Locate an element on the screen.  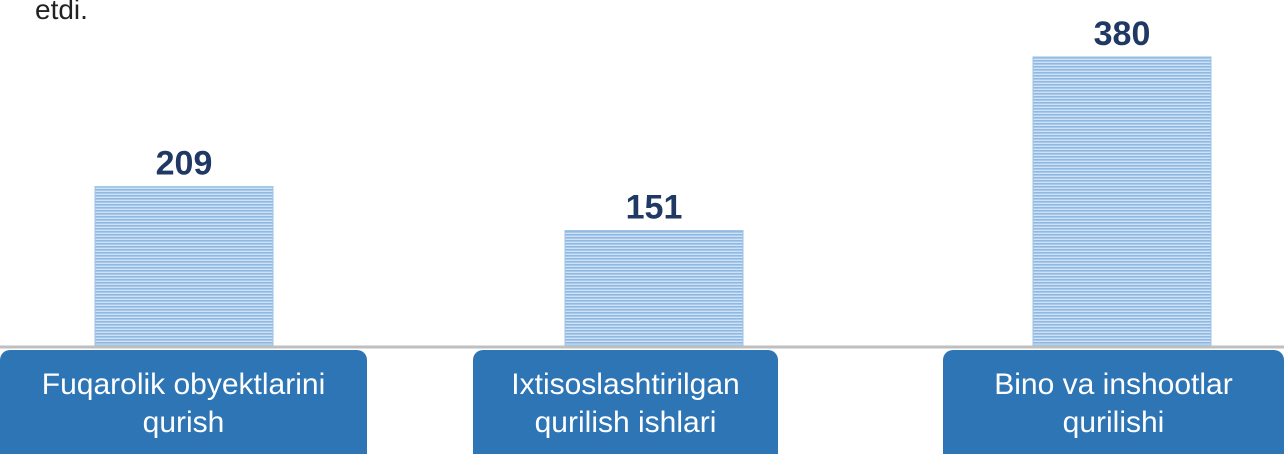
value-label: 151 is located at coordinates (654, 208).